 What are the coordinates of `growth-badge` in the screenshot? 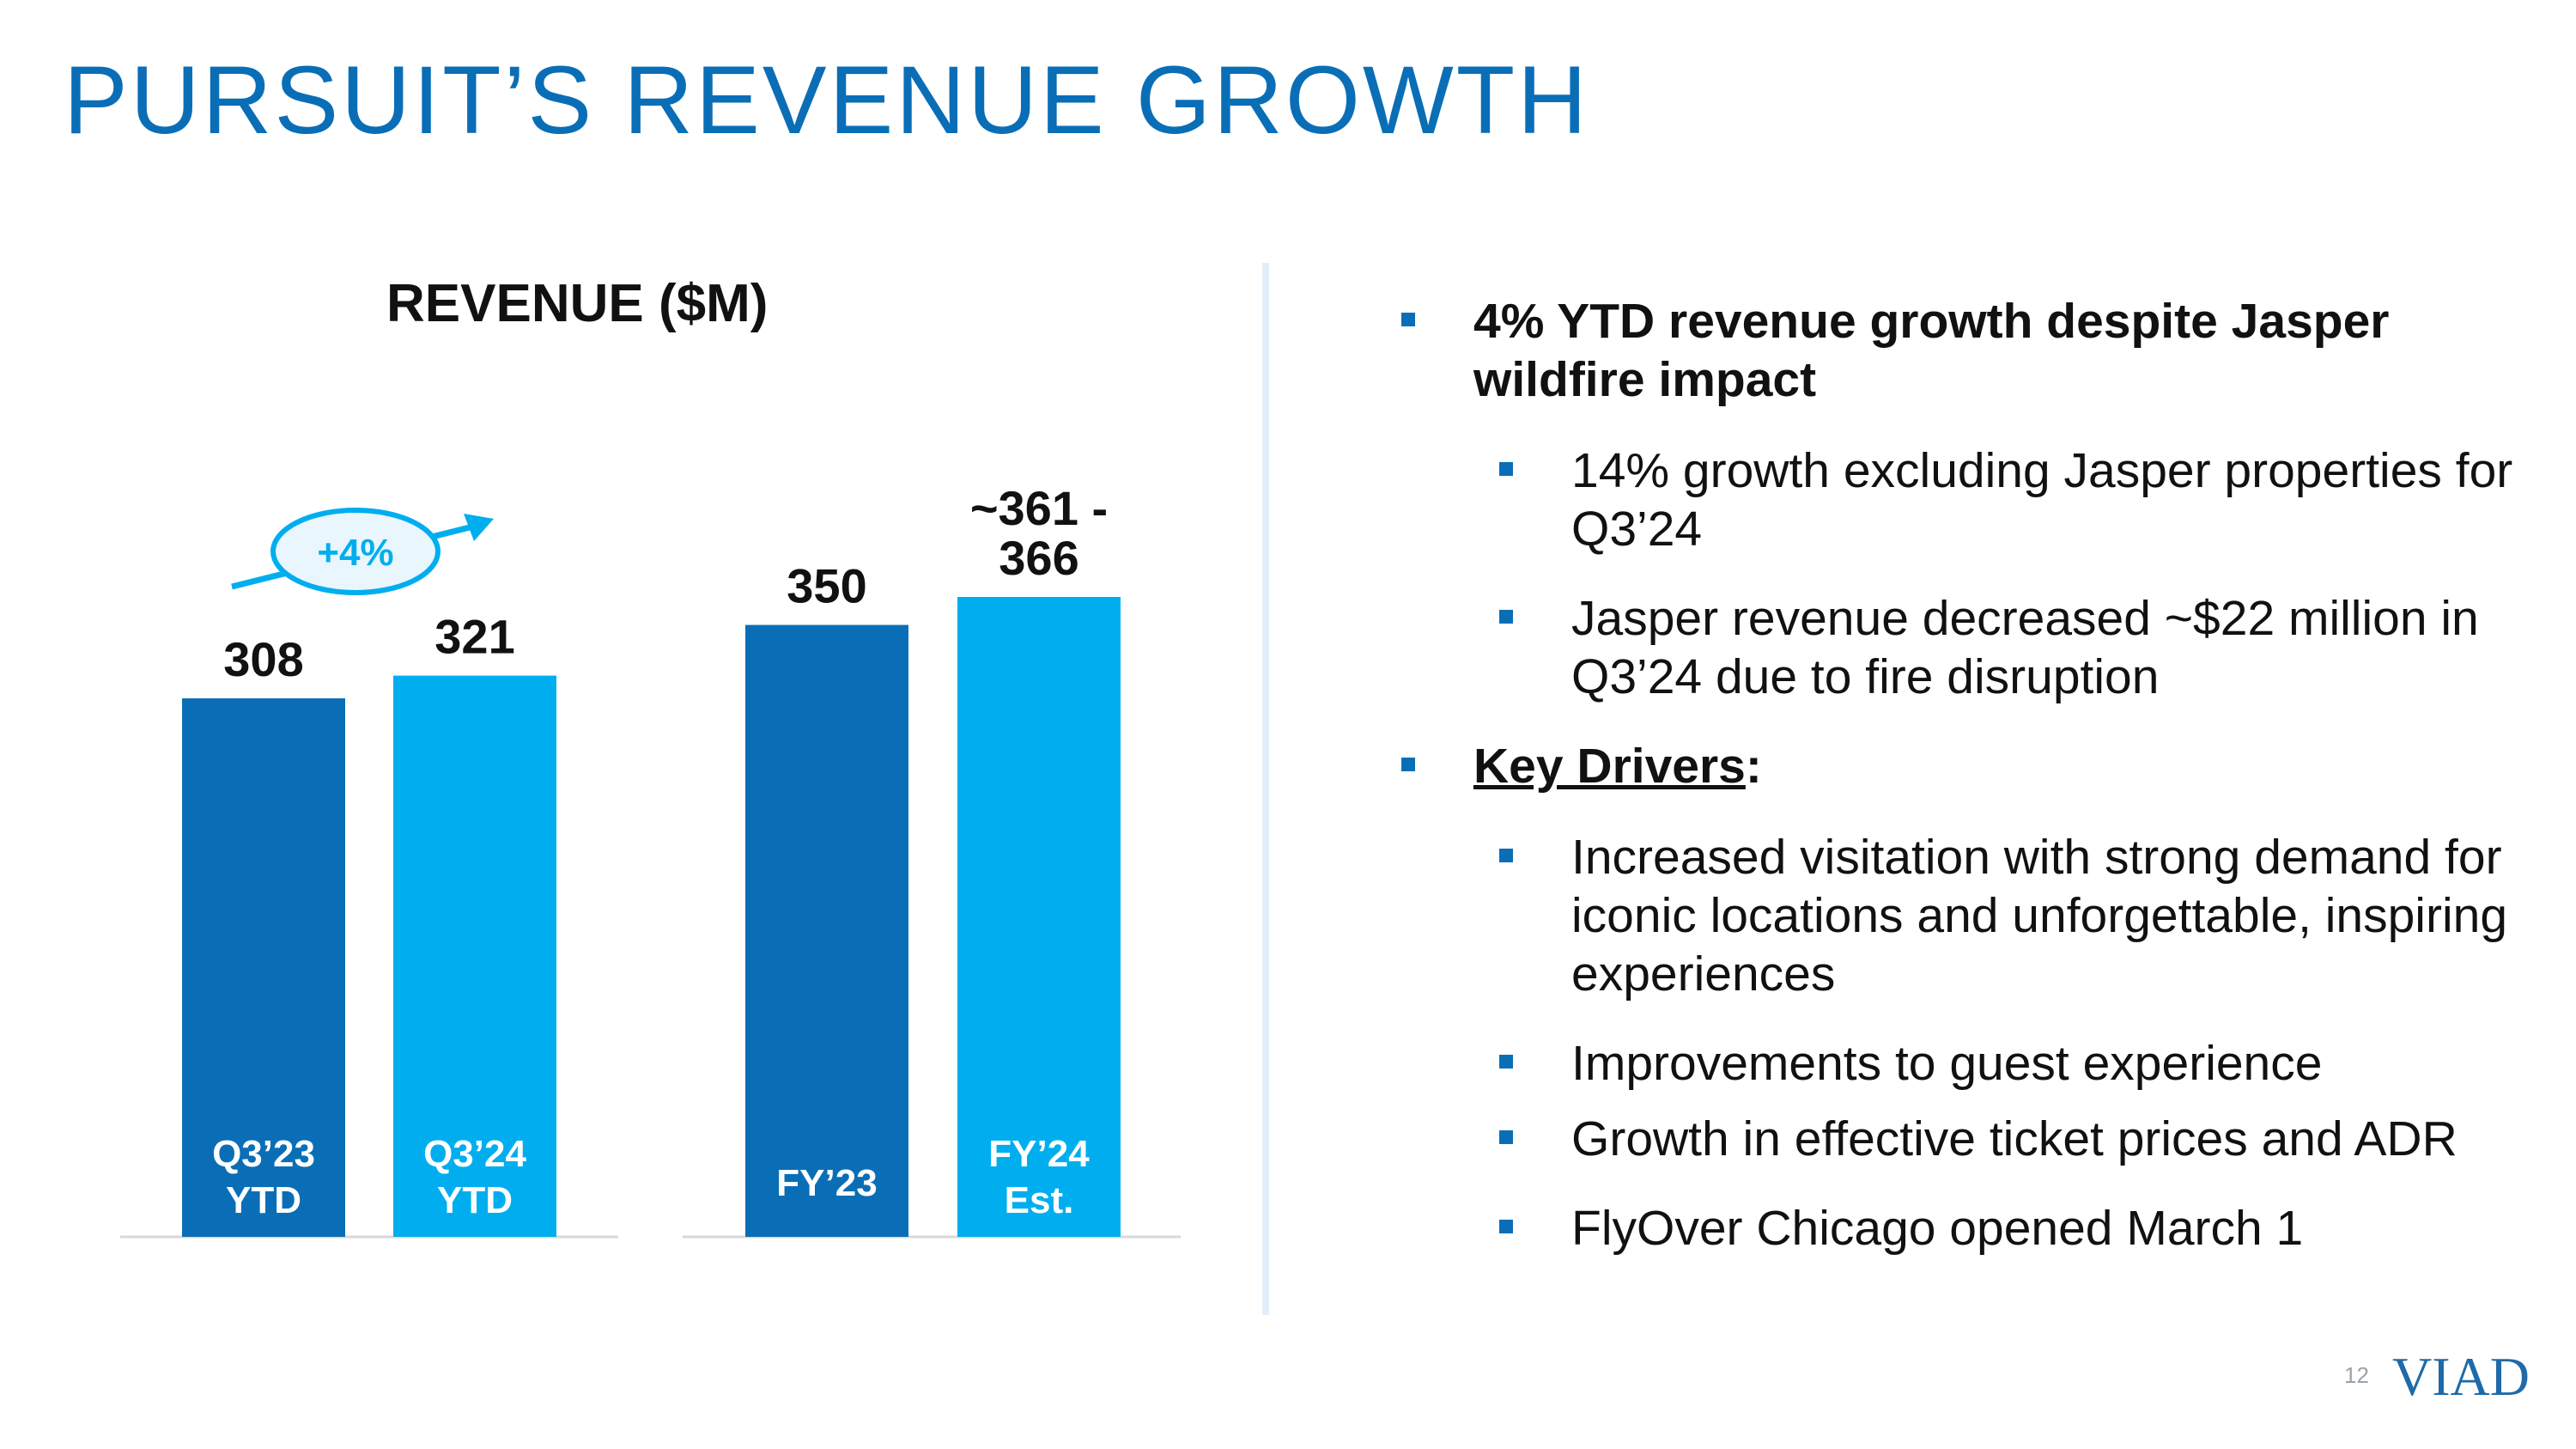 It's located at (355, 551).